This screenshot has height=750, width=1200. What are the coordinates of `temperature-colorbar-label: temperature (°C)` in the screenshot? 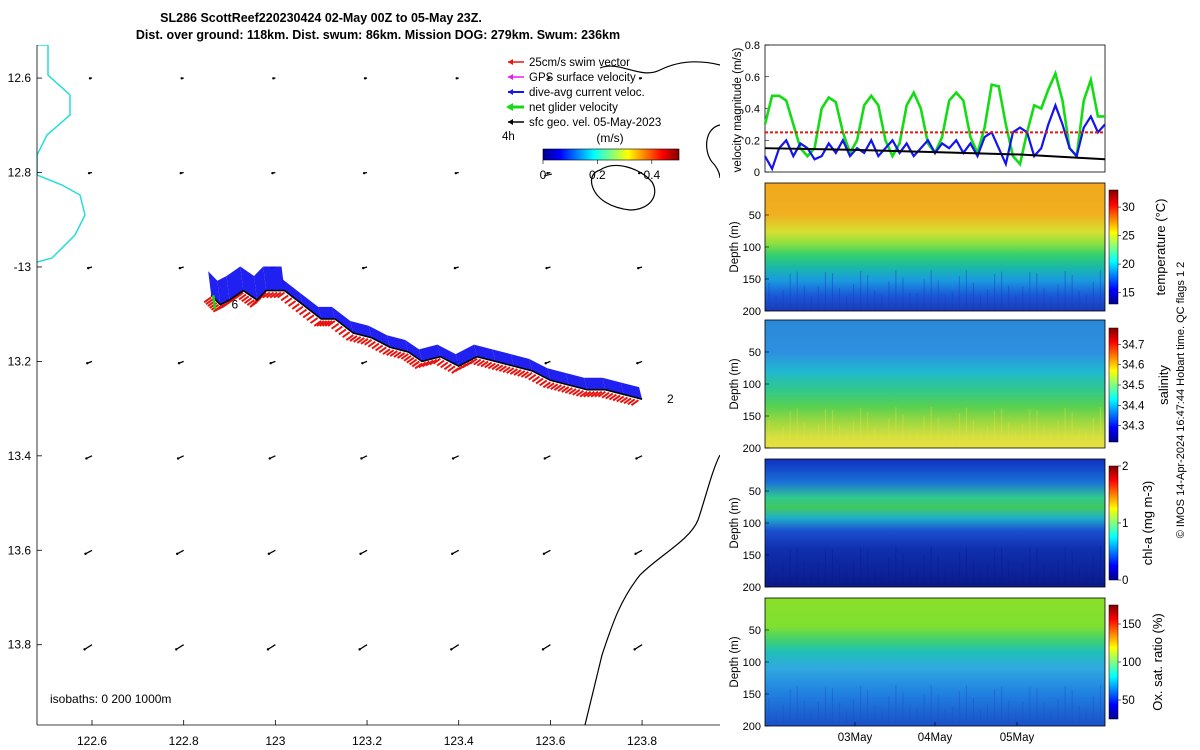 It's located at (1160, 247).